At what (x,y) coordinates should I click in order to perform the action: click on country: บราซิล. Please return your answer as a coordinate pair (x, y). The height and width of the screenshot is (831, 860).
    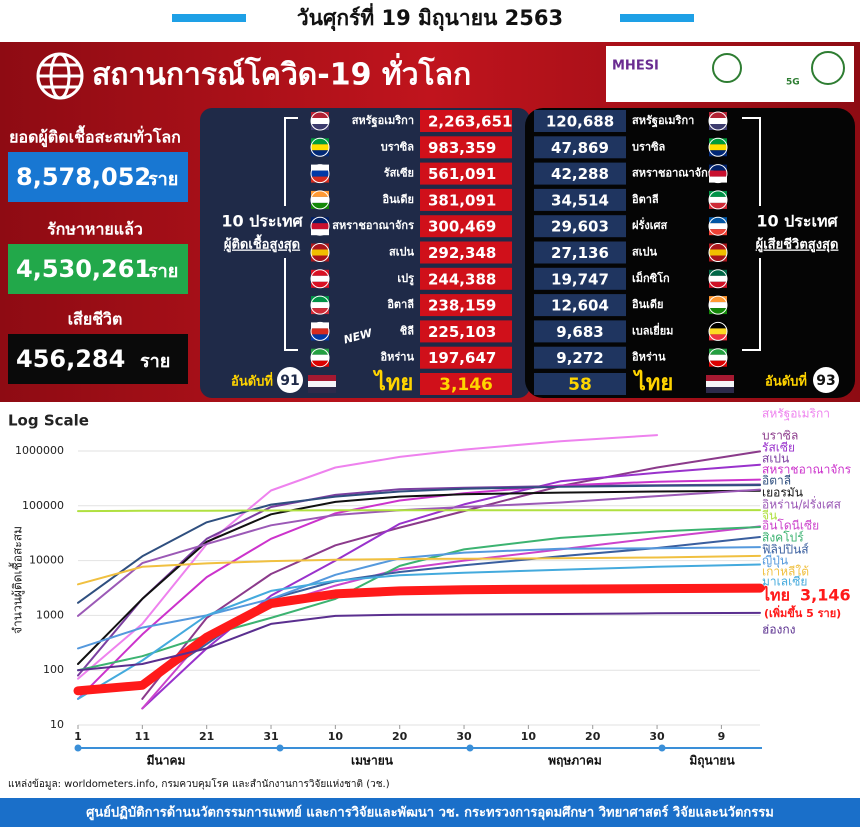
    Looking at the image, I should click on (398, 146).